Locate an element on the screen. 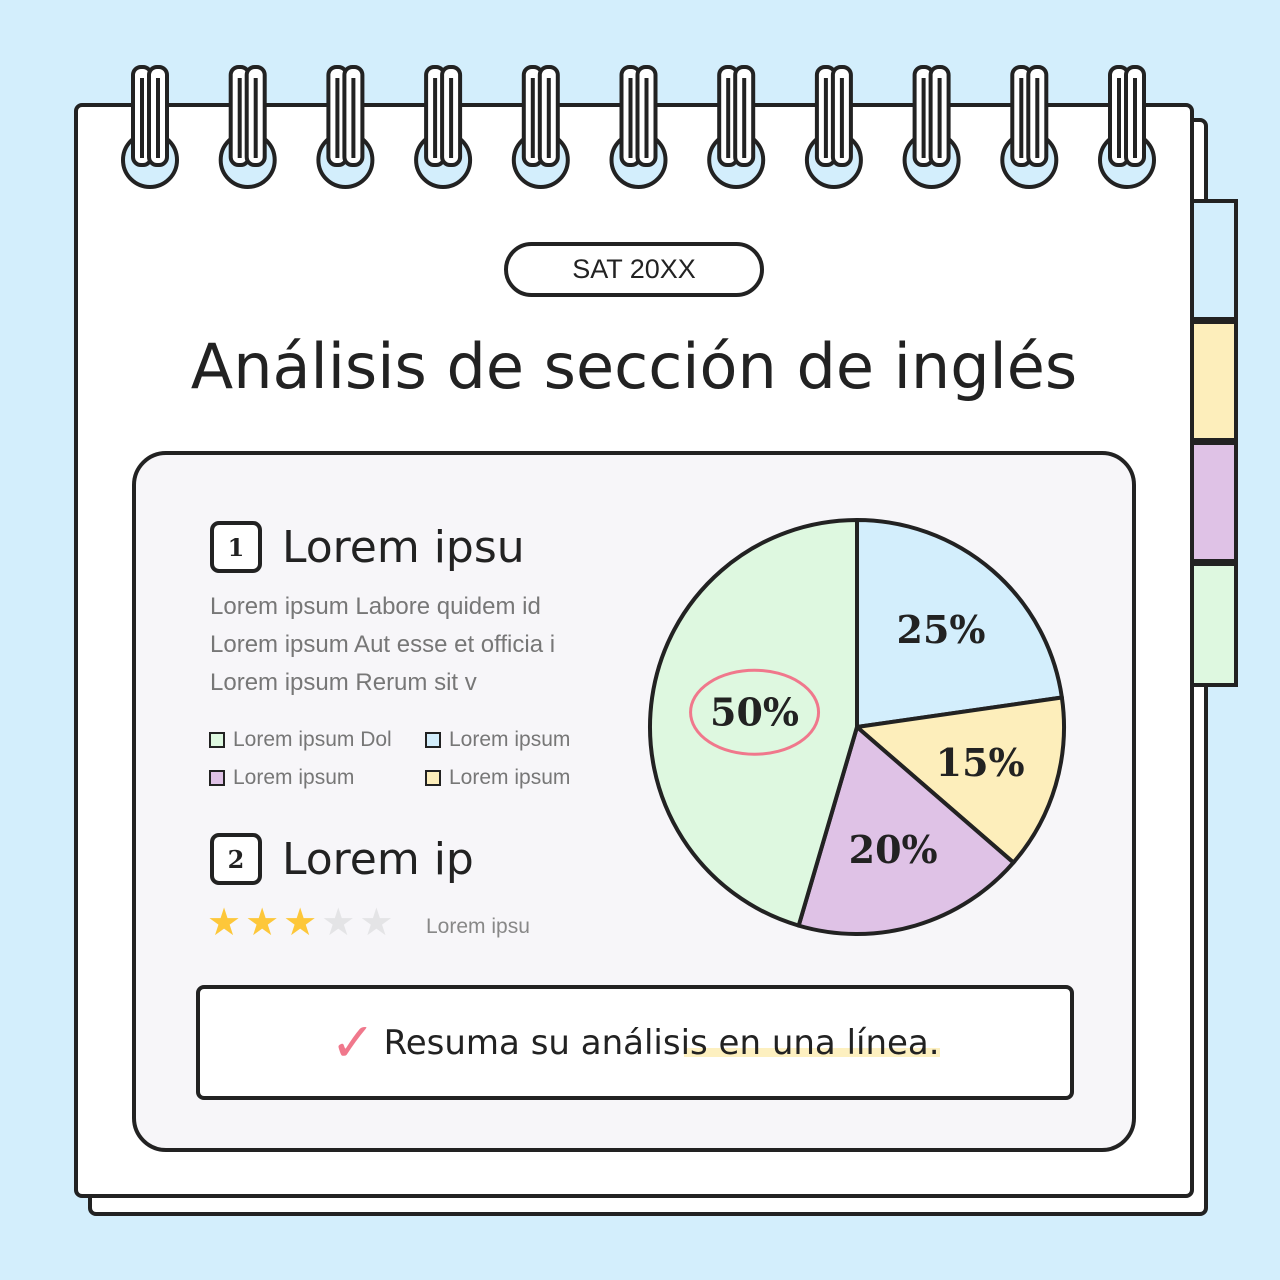  section-1-heading: Lorem ipsu is located at coordinates (403, 547).